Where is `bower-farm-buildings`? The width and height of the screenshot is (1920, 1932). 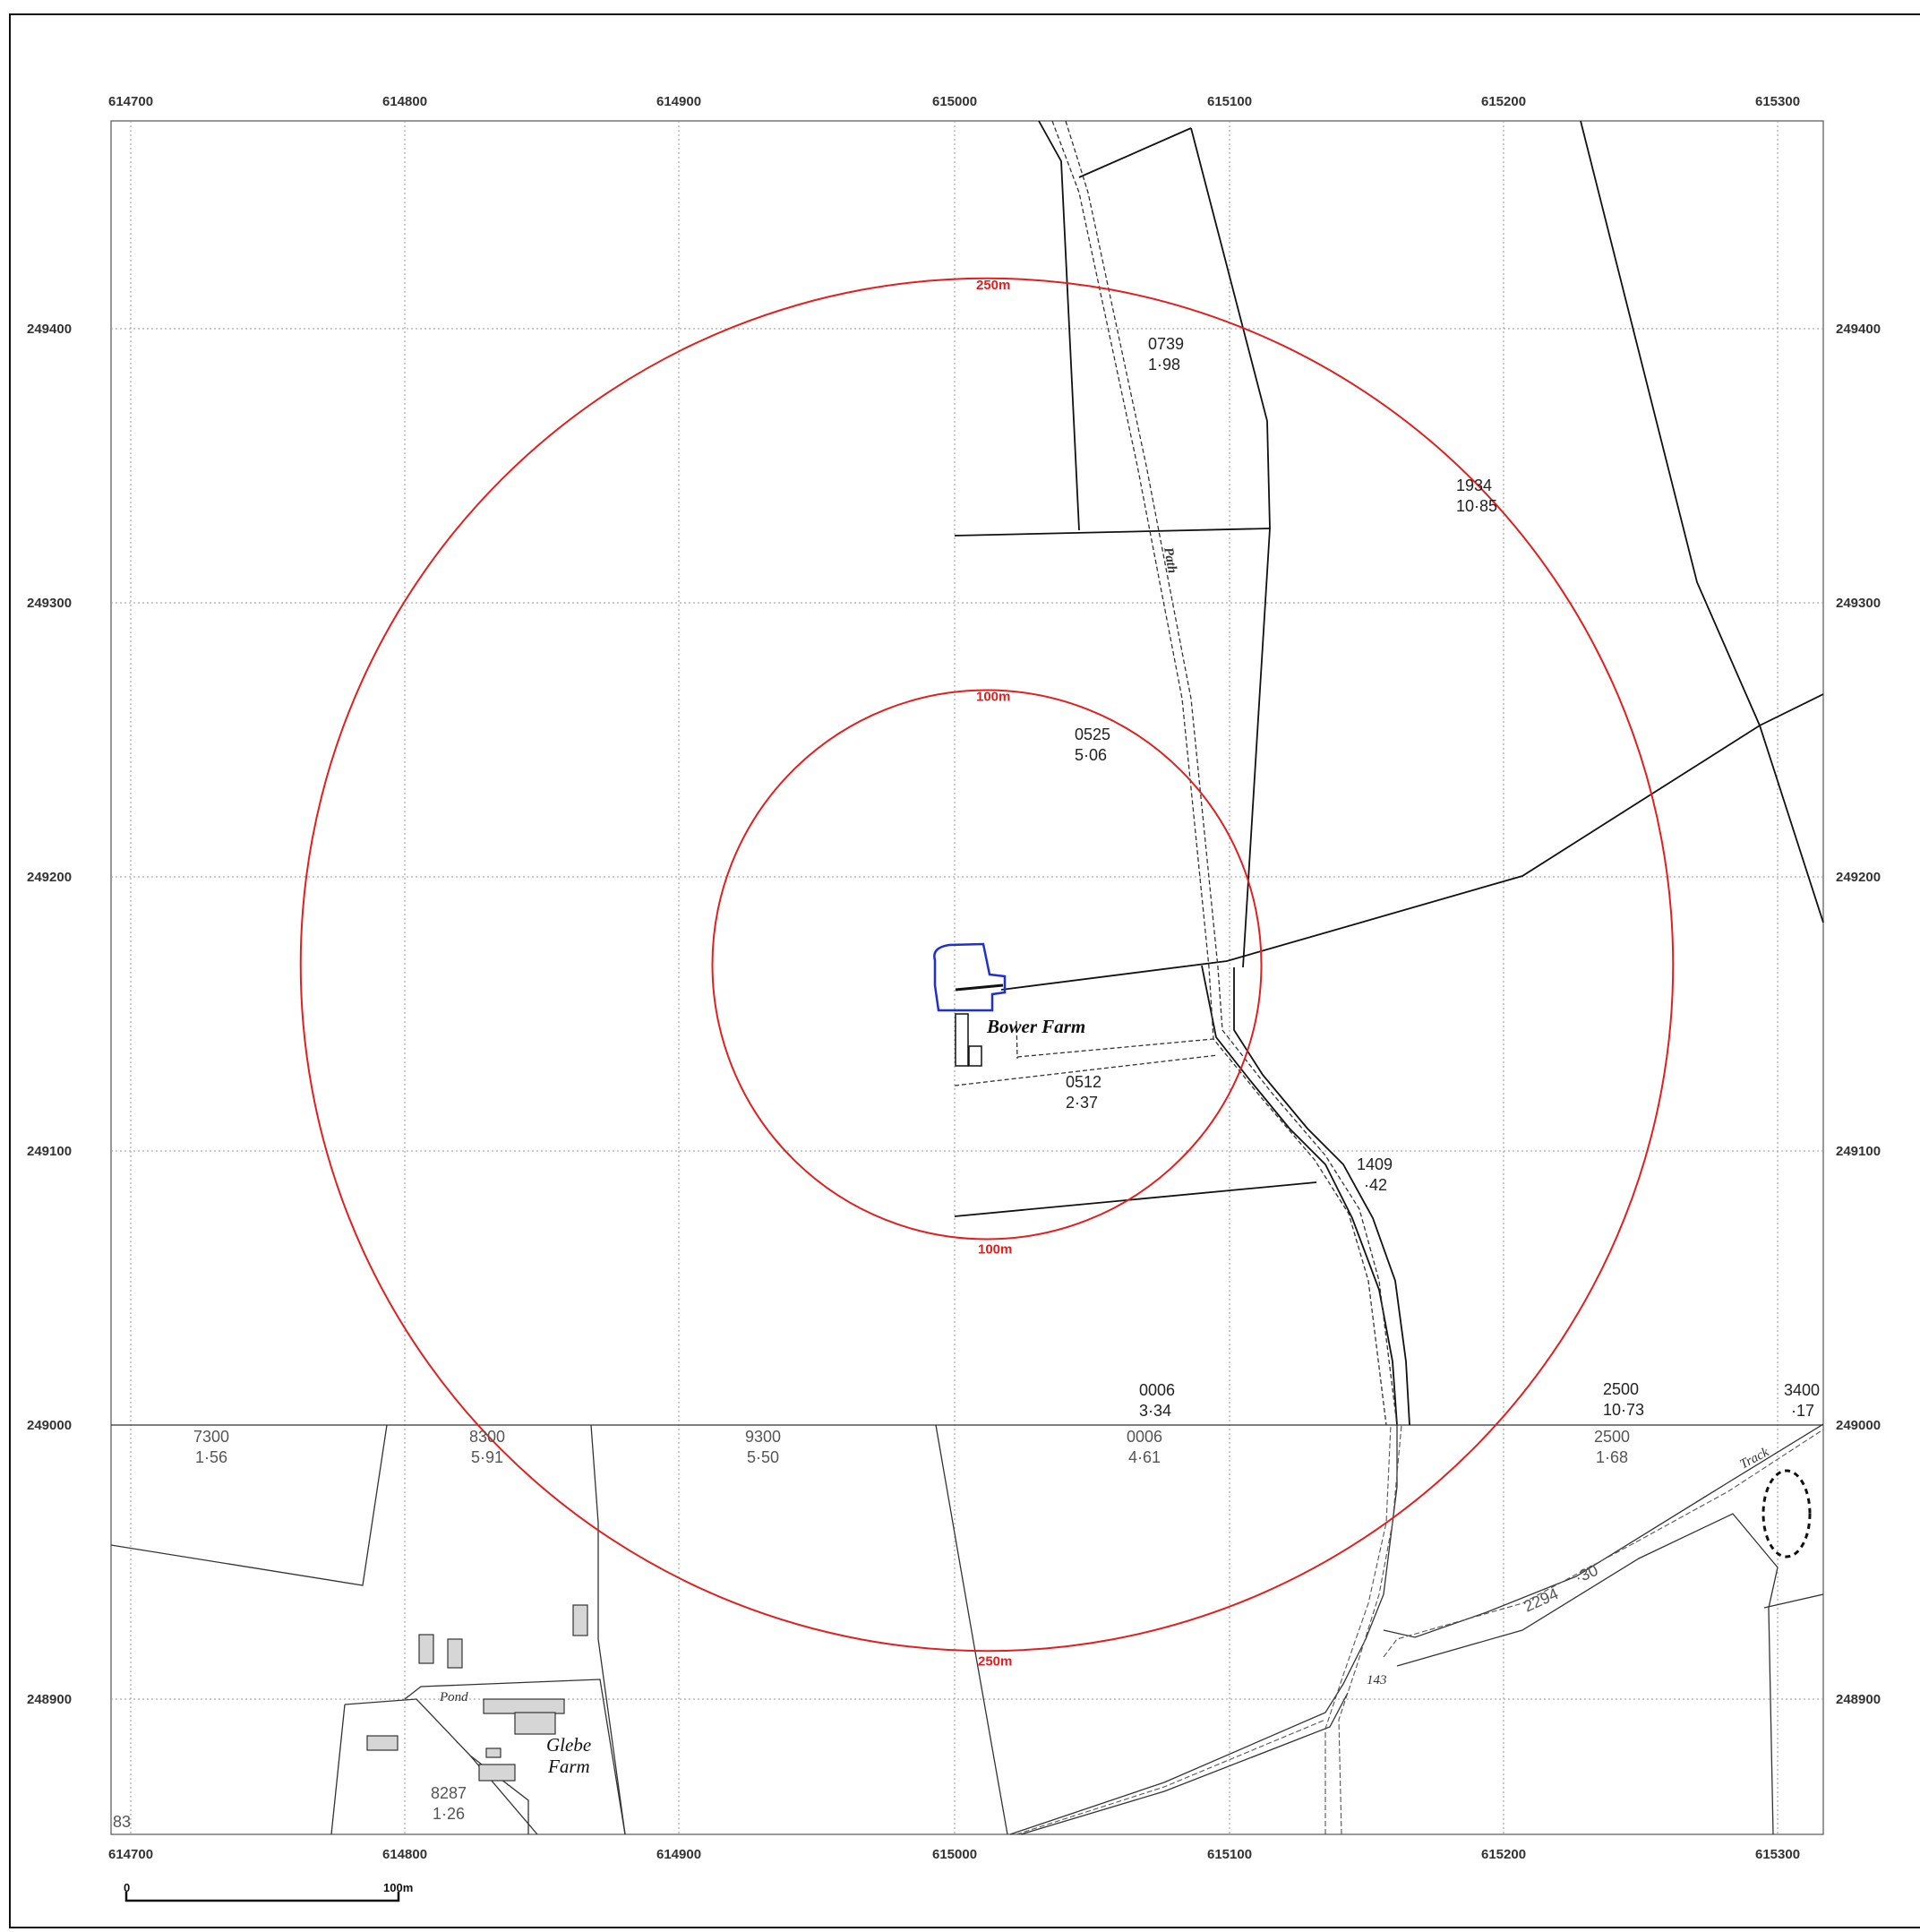
bower-farm-buildings is located at coordinates (980, 1025).